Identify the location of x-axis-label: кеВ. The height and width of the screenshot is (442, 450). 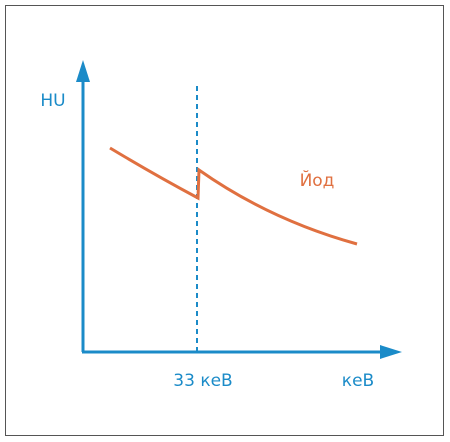
(358, 381).